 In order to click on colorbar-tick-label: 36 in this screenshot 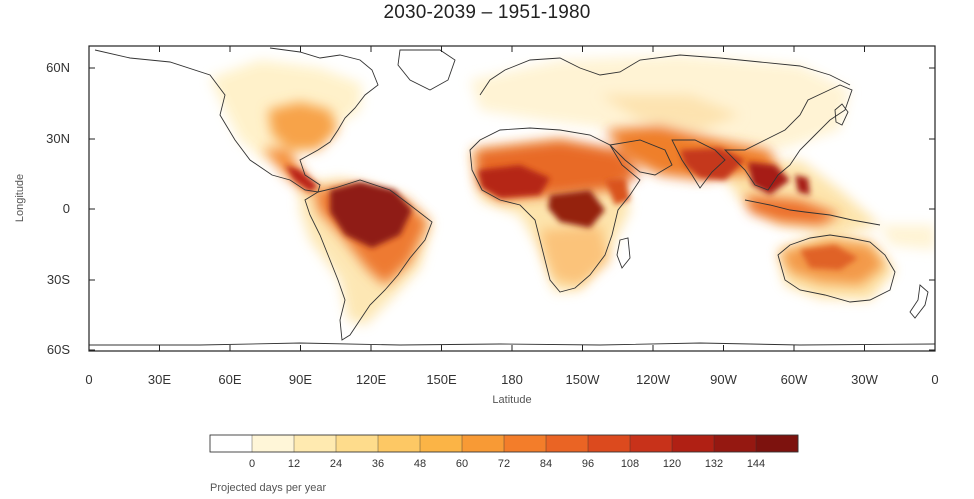, I will do `click(378, 464)`.